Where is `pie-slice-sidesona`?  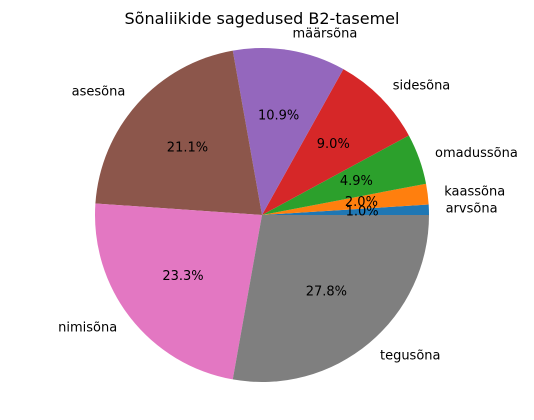 pie-slice-sidesona is located at coordinates (335, 142).